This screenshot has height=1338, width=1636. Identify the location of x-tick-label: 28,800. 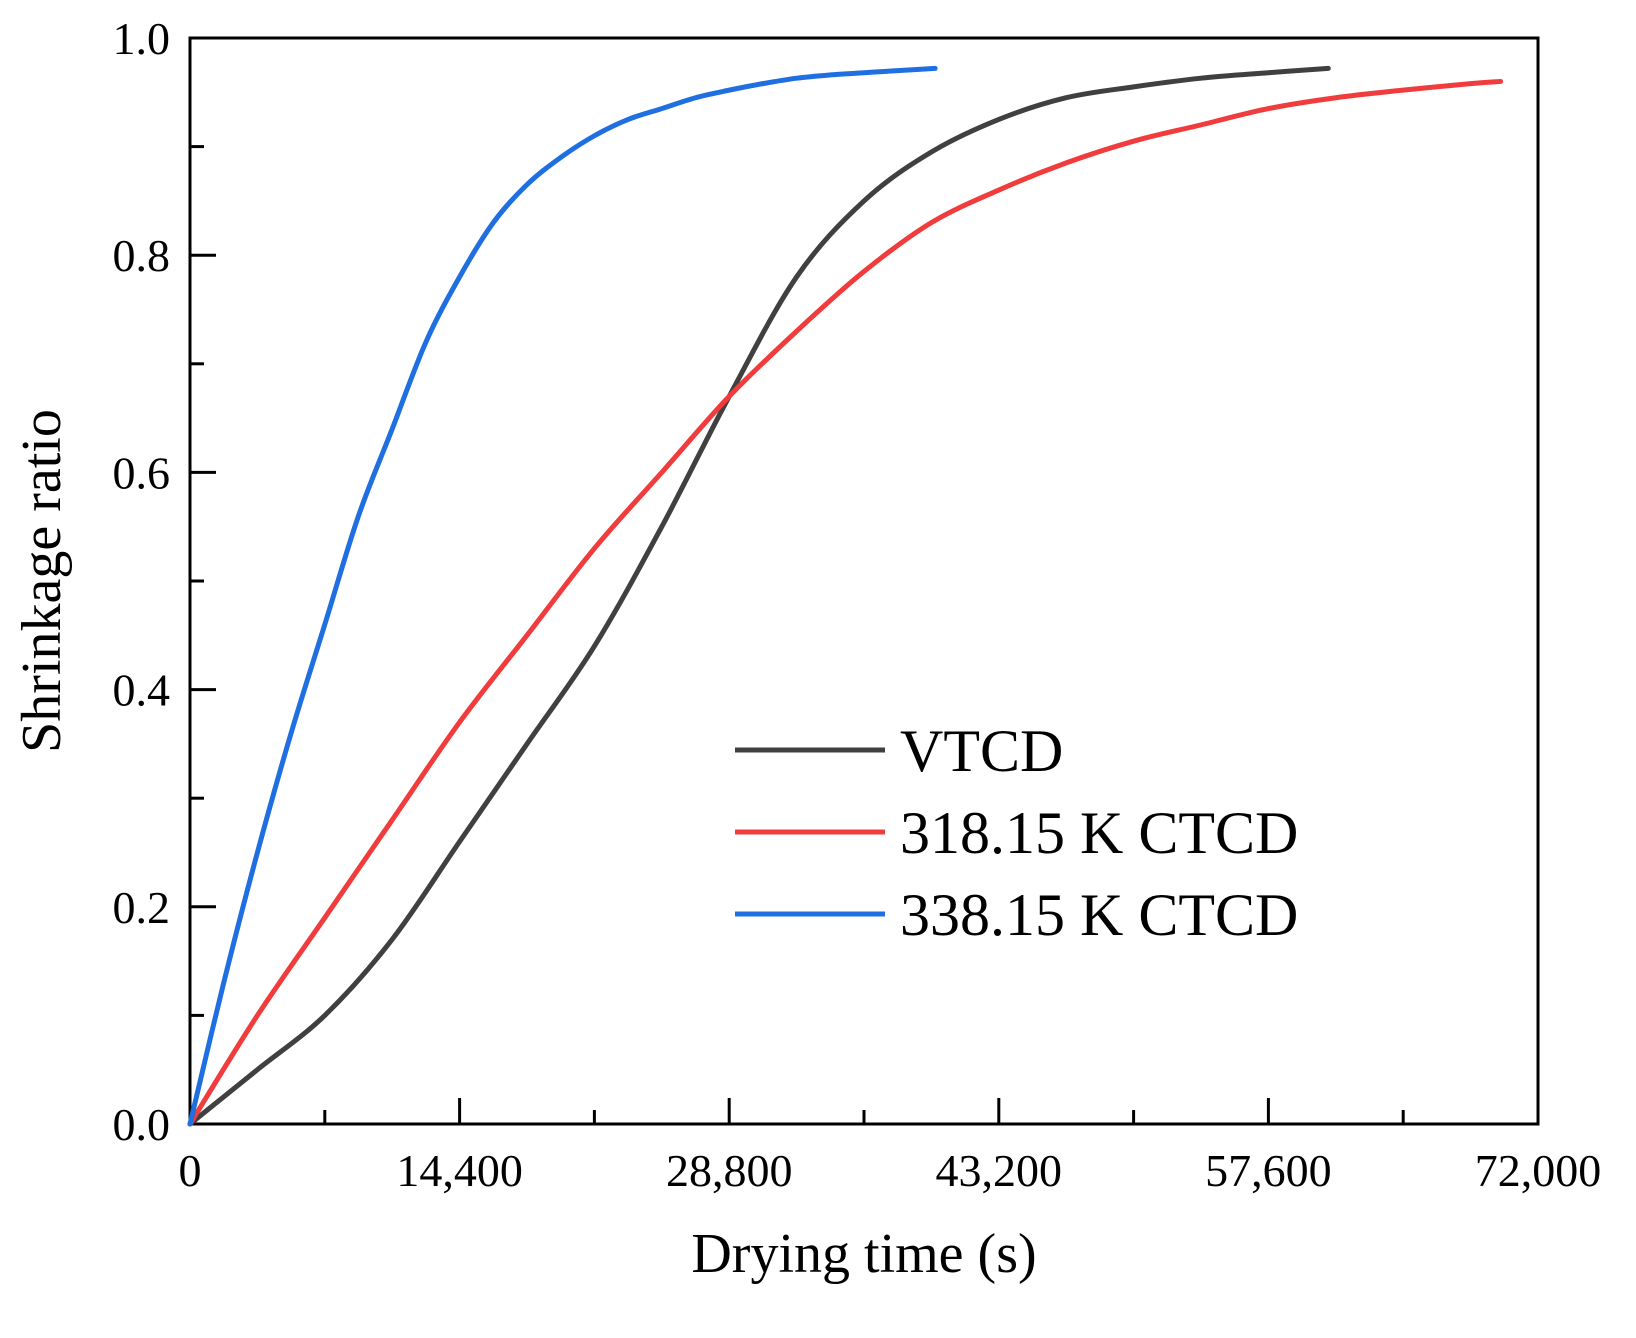
(729, 1170).